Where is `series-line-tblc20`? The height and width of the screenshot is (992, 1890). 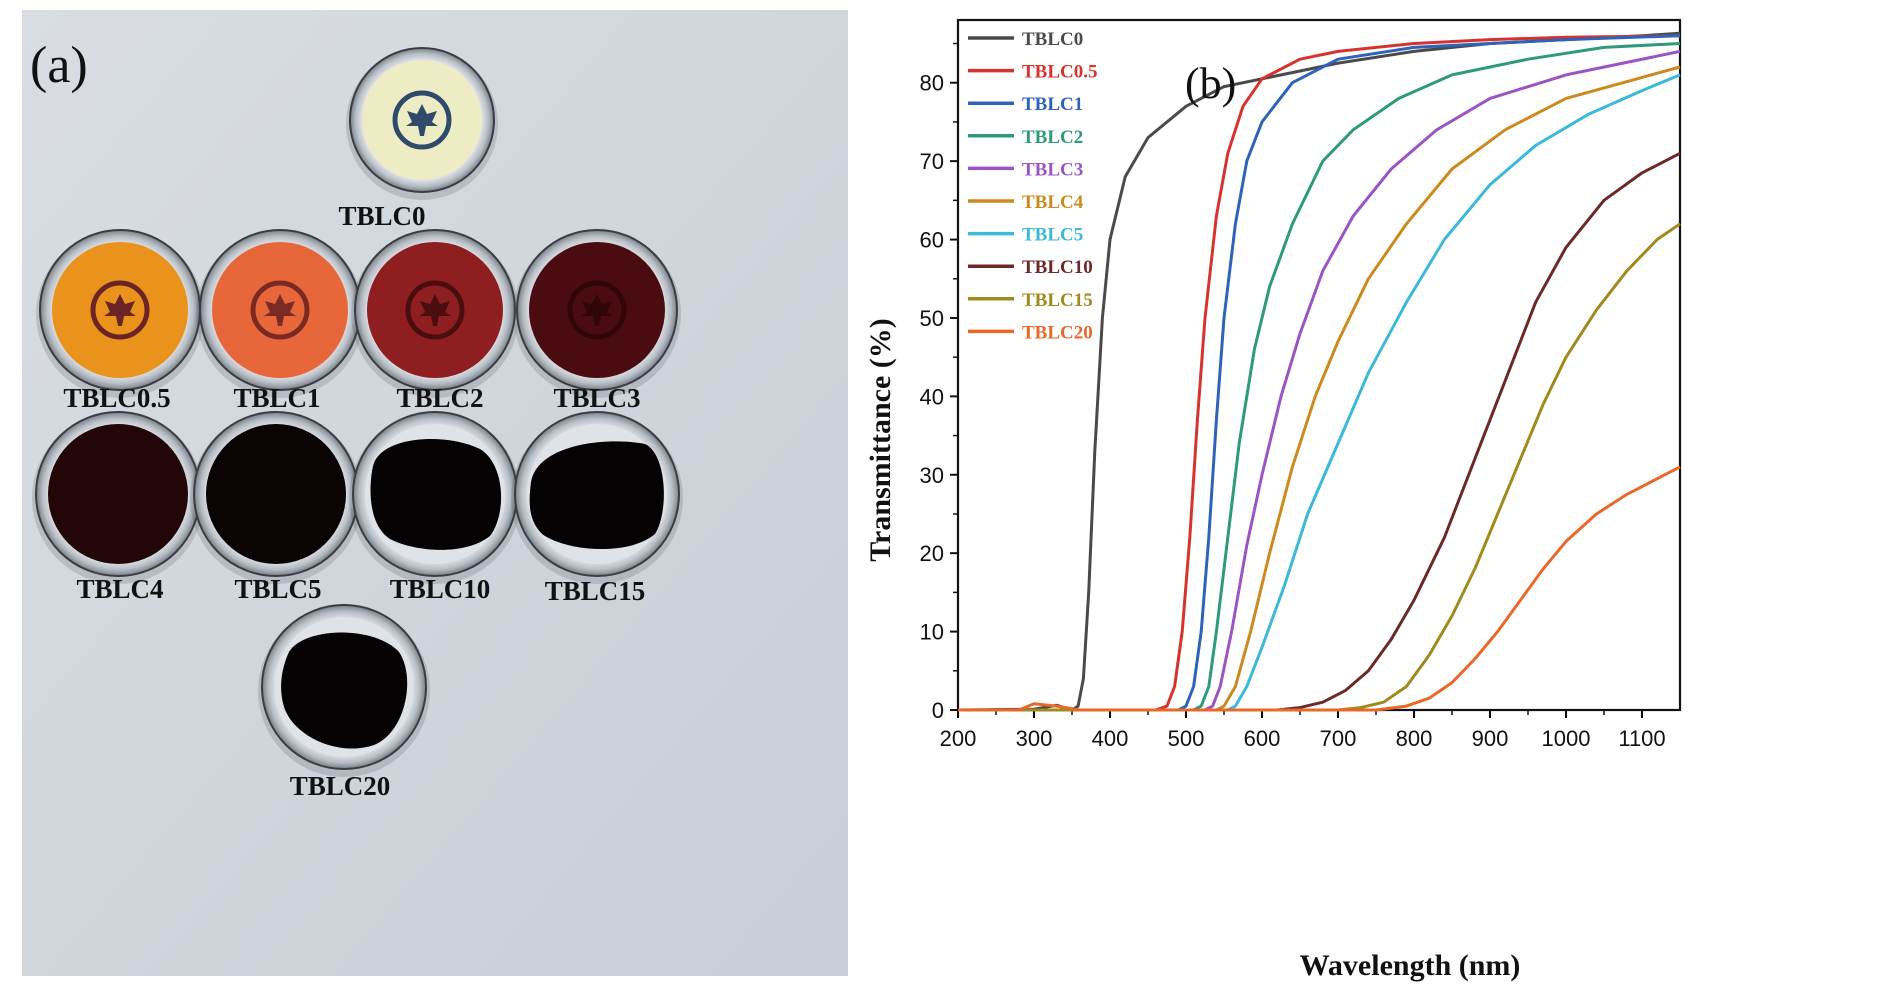 series-line-tblc20 is located at coordinates (1319, 588).